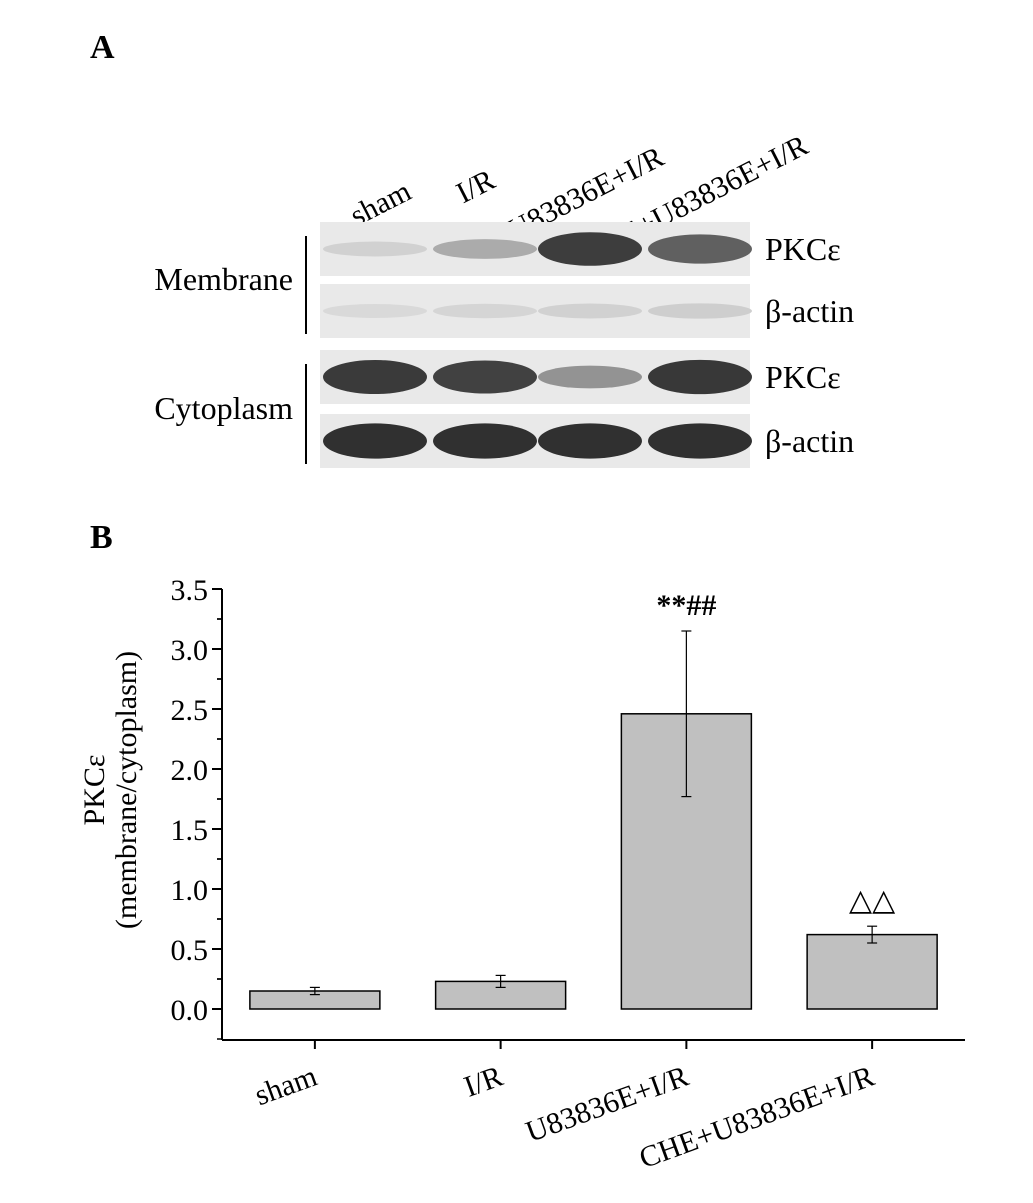  I want to click on x-tick-label: I/R, so click(483, 1082).